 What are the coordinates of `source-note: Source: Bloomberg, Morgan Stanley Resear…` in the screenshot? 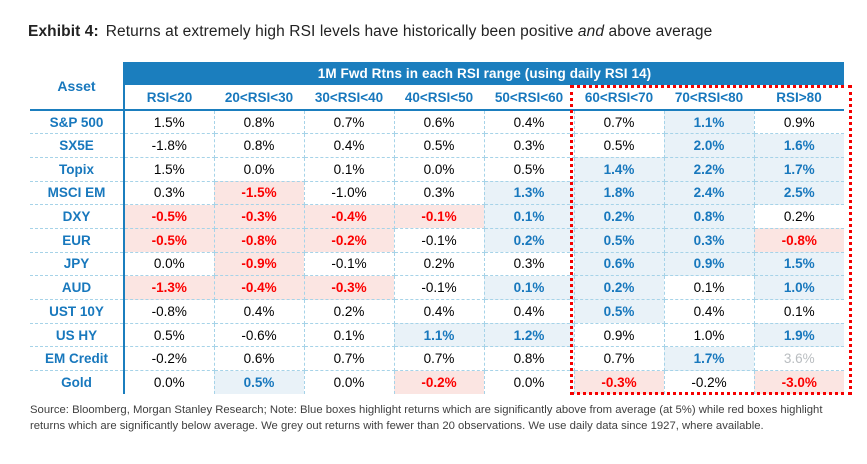 It's located at (426, 418).